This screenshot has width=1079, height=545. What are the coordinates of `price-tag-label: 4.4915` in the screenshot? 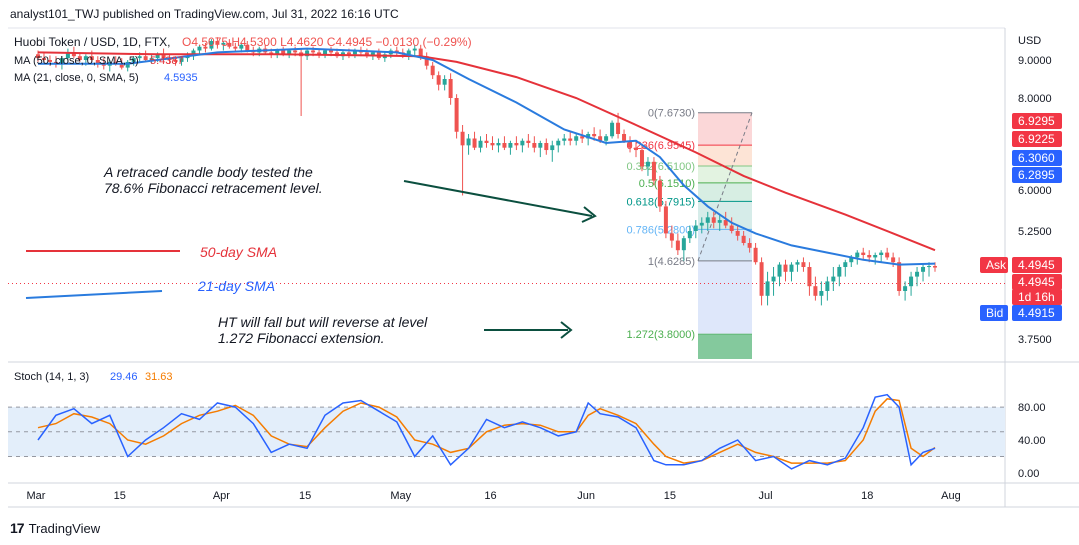 It's located at (1036, 313).